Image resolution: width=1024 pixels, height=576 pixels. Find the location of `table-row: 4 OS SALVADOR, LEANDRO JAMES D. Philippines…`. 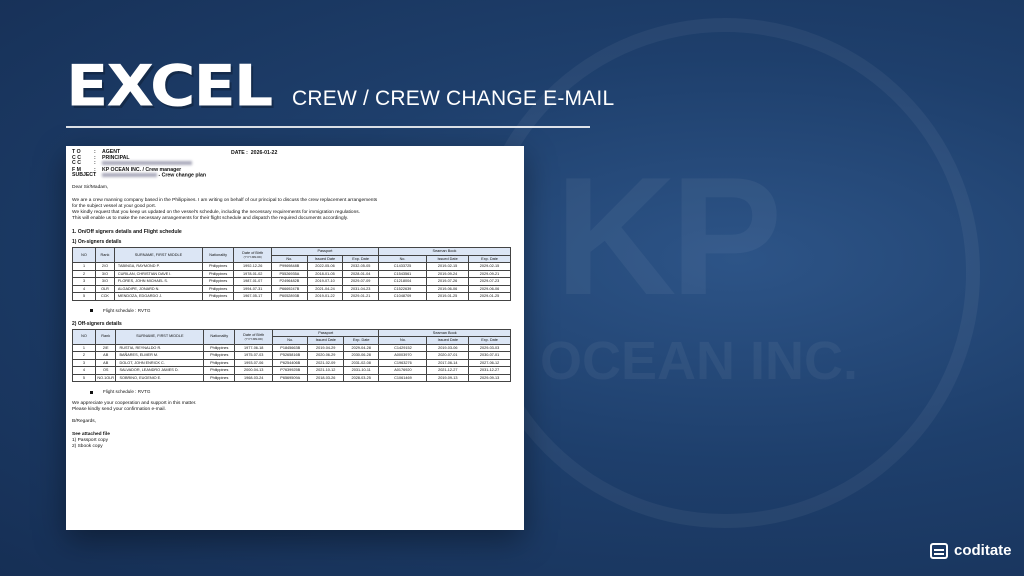

table-row: 4 OS SALVADOR, LEANDRO JAMES D. Philippines… is located at coordinates (291, 370).